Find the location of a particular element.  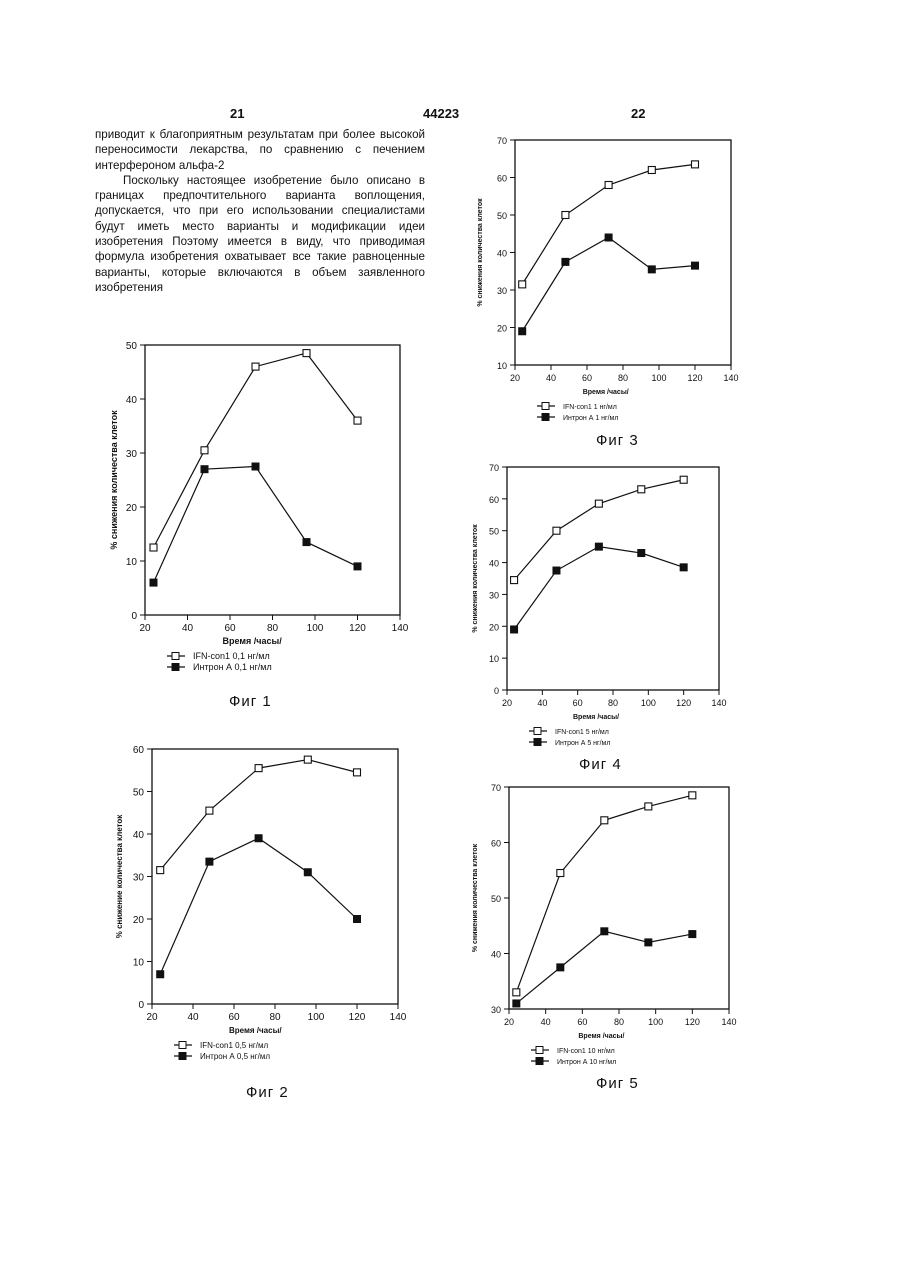

page-number-right: 22 is located at coordinates (638, 113).